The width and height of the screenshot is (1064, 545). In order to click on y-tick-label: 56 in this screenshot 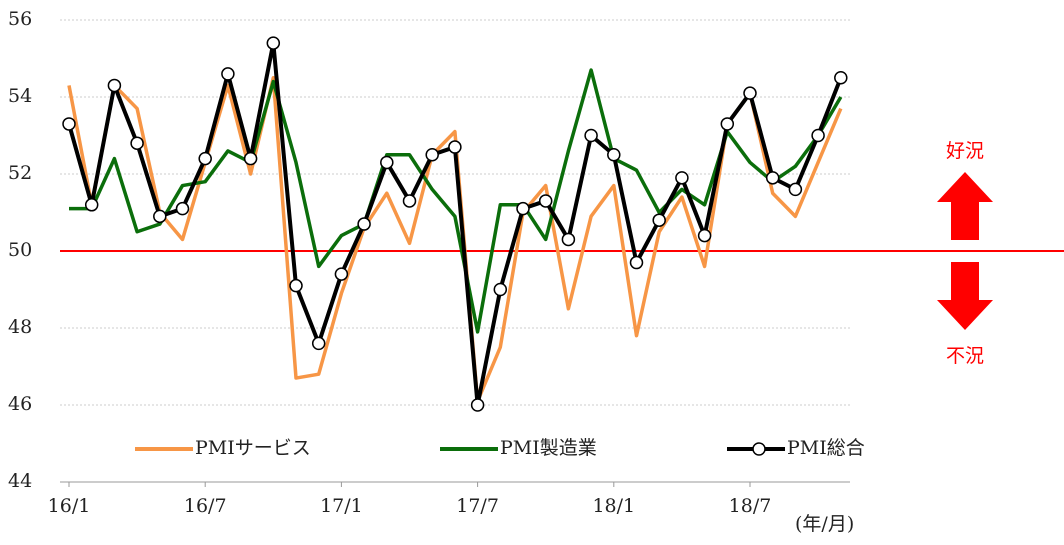, I will do `click(20, 19)`.